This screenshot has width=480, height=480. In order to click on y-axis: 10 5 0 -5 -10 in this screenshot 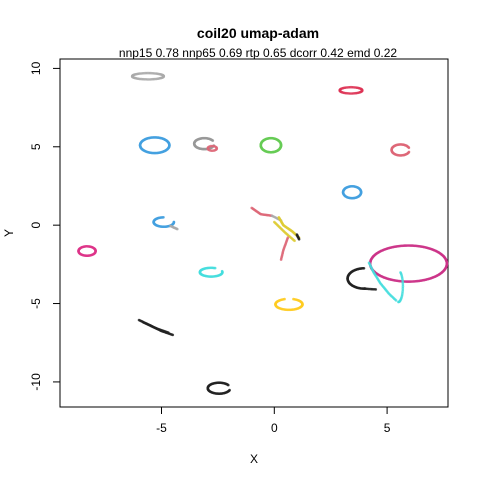, I will do `click(44, 226)`.